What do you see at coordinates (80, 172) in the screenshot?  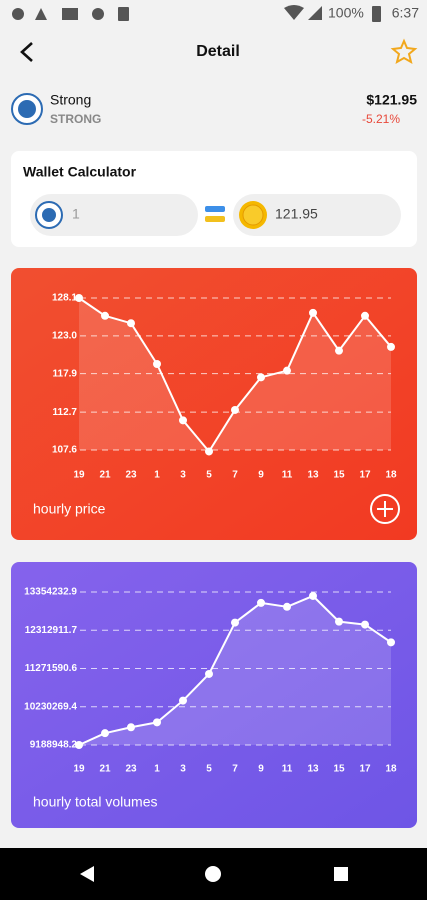 I see `wallet-title: Wallet Calculator` at bounding box center [80, 172].